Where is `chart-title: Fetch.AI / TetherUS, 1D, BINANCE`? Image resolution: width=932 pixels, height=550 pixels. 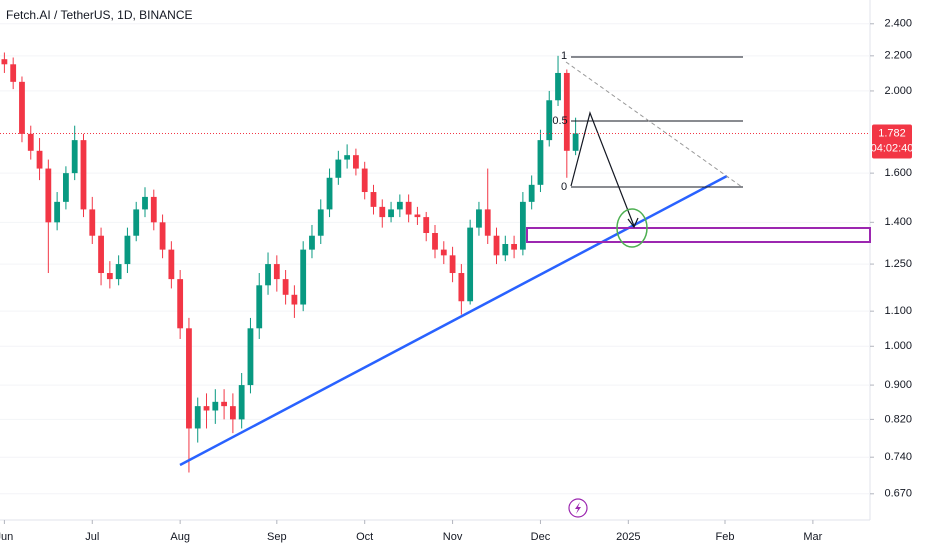
chart-title: Fetch.AI / TetherUS, 1D, BINANCE is located at coordinates (99, 15).